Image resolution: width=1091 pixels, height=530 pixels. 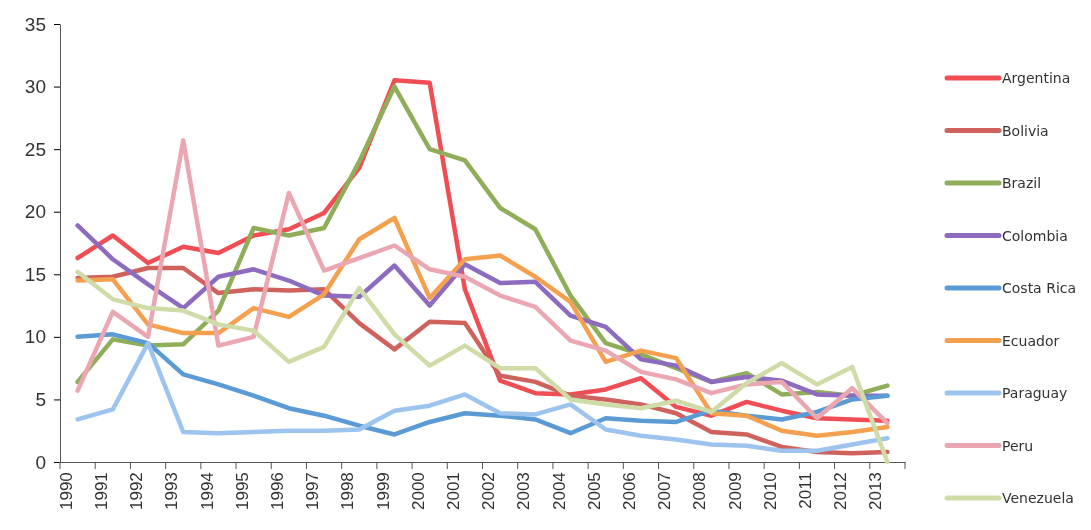 I want to click on x-tick-label: 2002, so click(x=489, y=491).